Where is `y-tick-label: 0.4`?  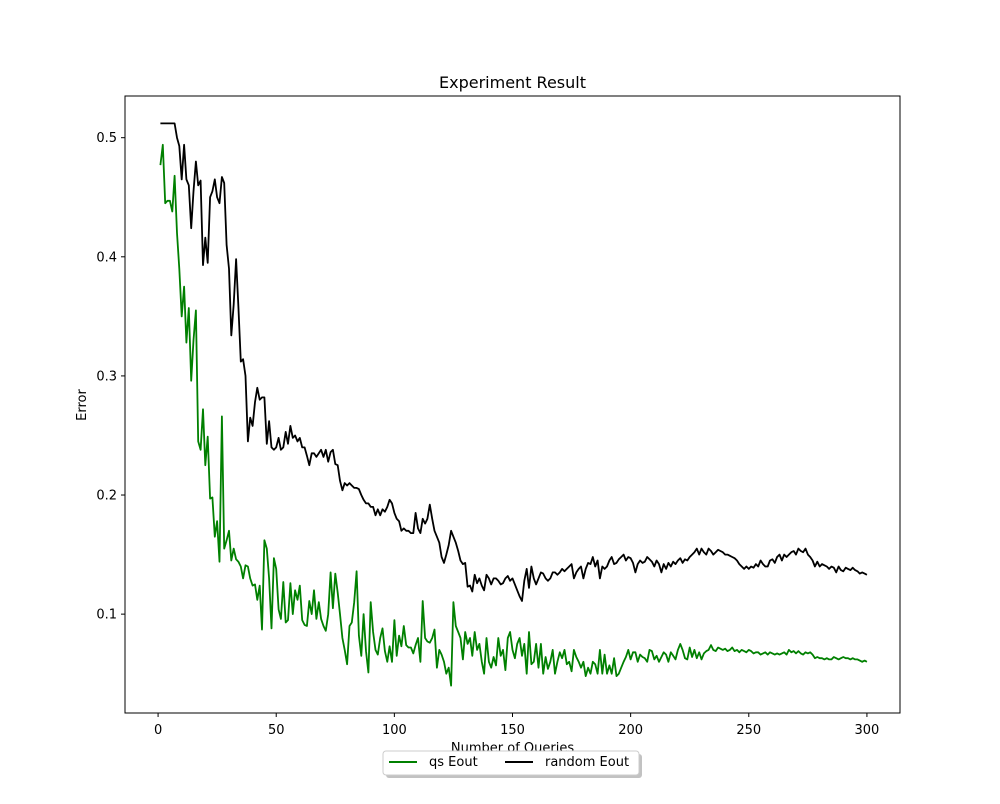
y-tick-label: 0.4 is located at coordinates (106, 257).